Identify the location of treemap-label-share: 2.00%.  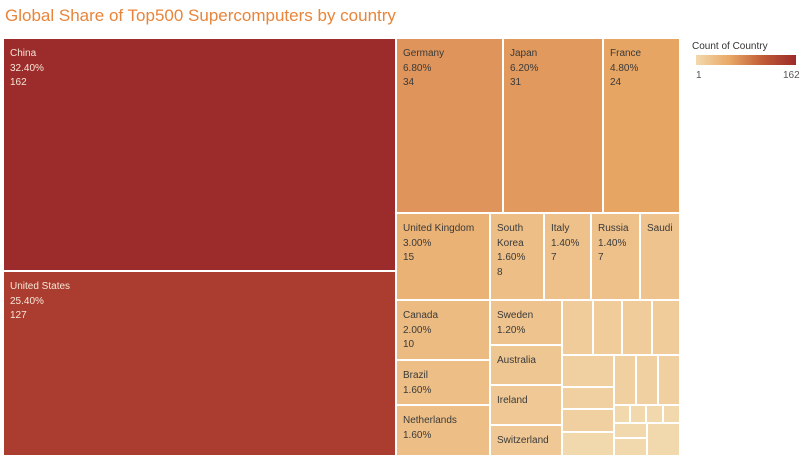
(417, 330).